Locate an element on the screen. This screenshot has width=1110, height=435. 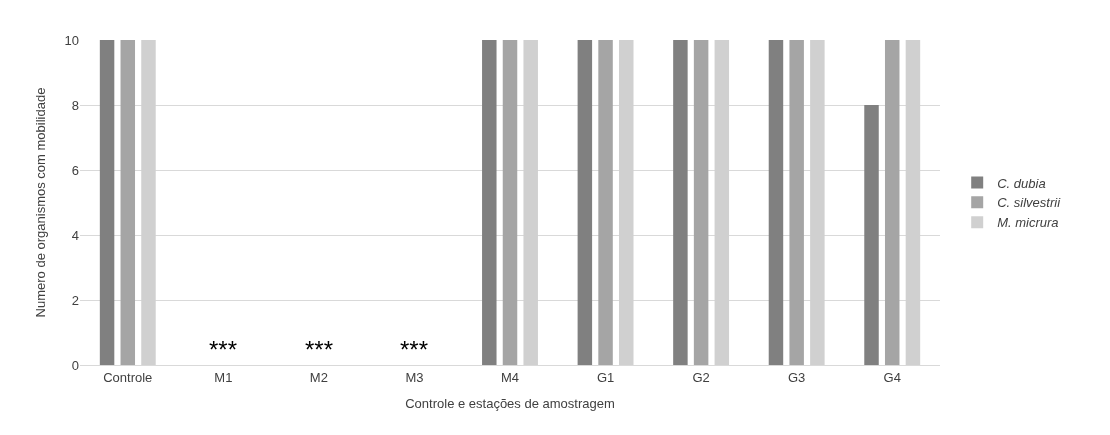
y-axis-title: Numero de organismos com mobilidade is located at coordinates (41, 202).